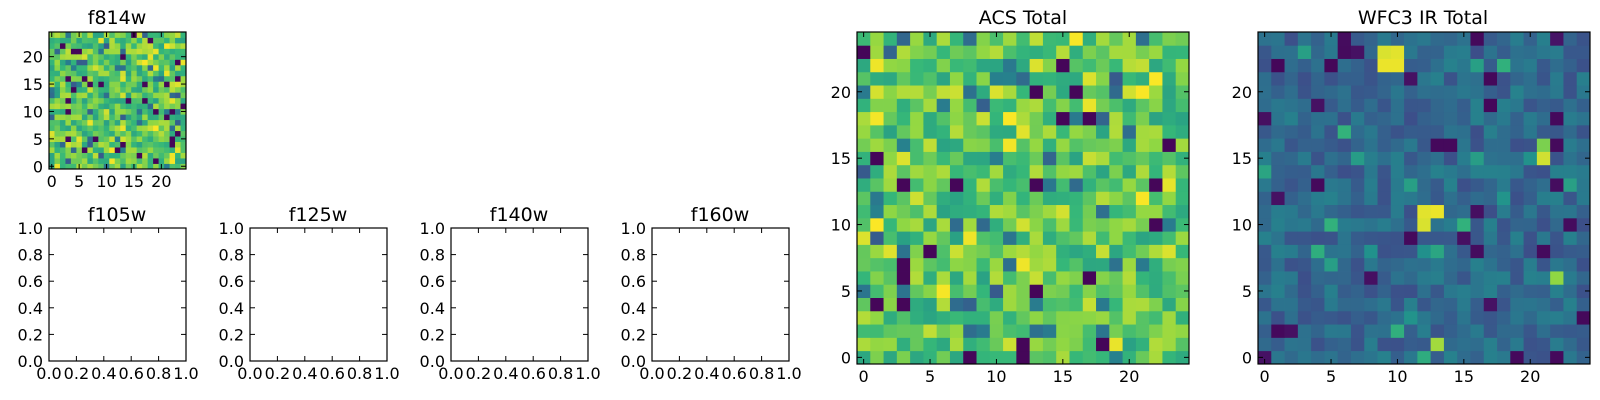 This screenshot has width=1600, height=400. What do you see at coordinates (788, 373) in the screenshot?
I see `x-tick-label: 1.0` at bounding box center [788, 373].